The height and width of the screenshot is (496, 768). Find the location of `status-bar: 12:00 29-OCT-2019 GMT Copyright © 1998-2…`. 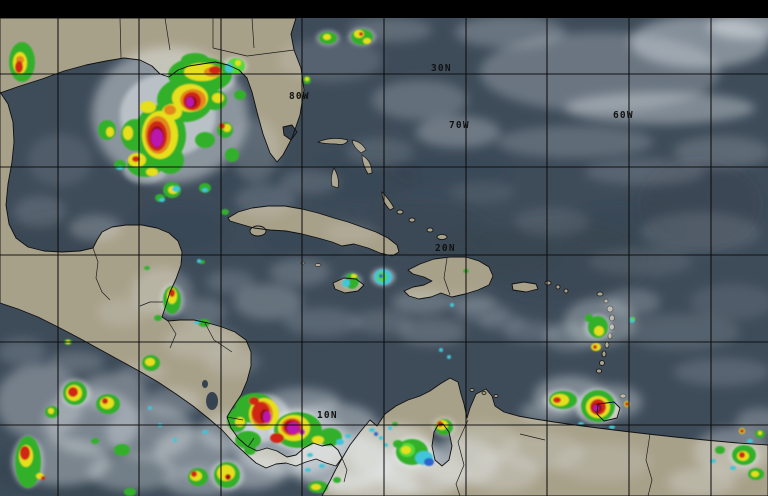

status-bar: 12:00 29-OCT-2019 GMT Copyright © 1998-2… is located at coordinates (384, 17).